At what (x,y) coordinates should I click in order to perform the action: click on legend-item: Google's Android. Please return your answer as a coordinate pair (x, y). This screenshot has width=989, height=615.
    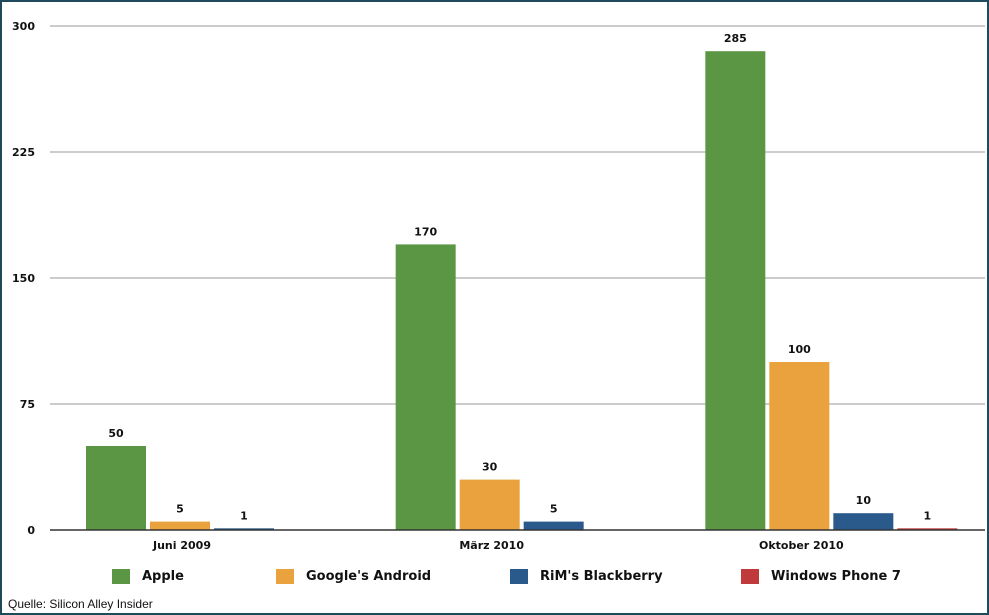
    Looking at the image, I should click on (353, 576).